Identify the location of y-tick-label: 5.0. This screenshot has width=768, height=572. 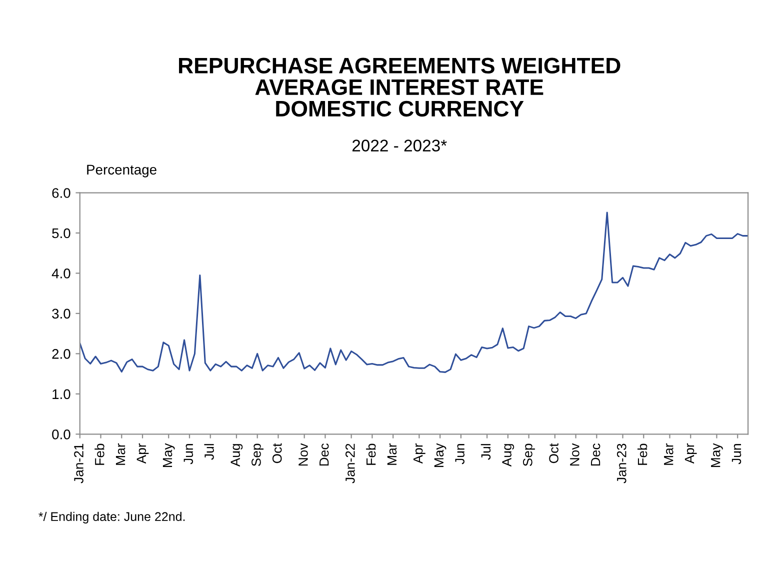
(61, 233).